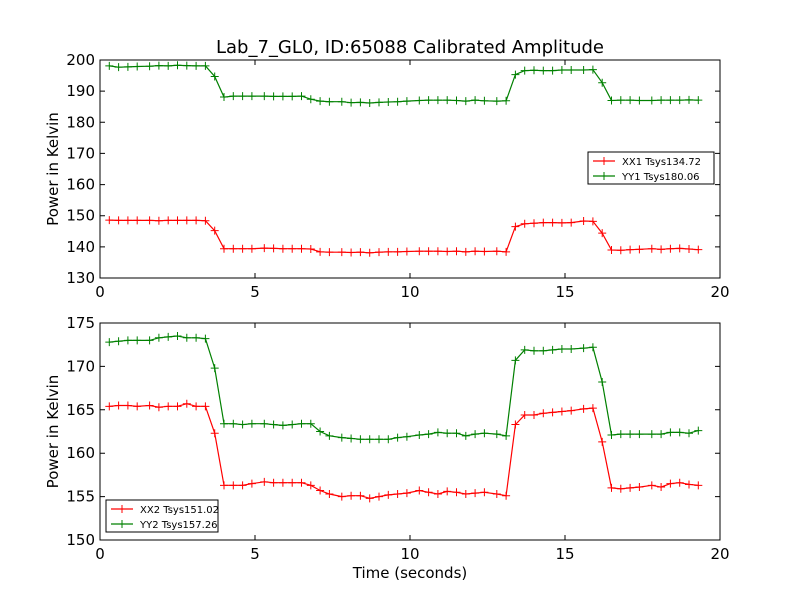 The width and height of the screenshot is (800, 600). What do you see at coordinates (122, 509) in the screenshot?
I see `legend-marker` at bounding box center [122, 509].